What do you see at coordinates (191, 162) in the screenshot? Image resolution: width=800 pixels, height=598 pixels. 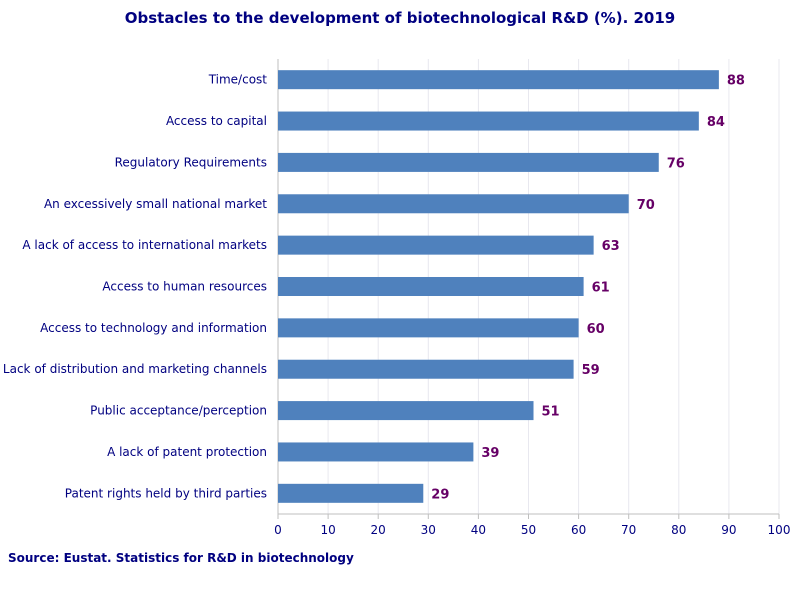 I see `category-label: Regulatory Requirements` at bounding box center [191, 162].